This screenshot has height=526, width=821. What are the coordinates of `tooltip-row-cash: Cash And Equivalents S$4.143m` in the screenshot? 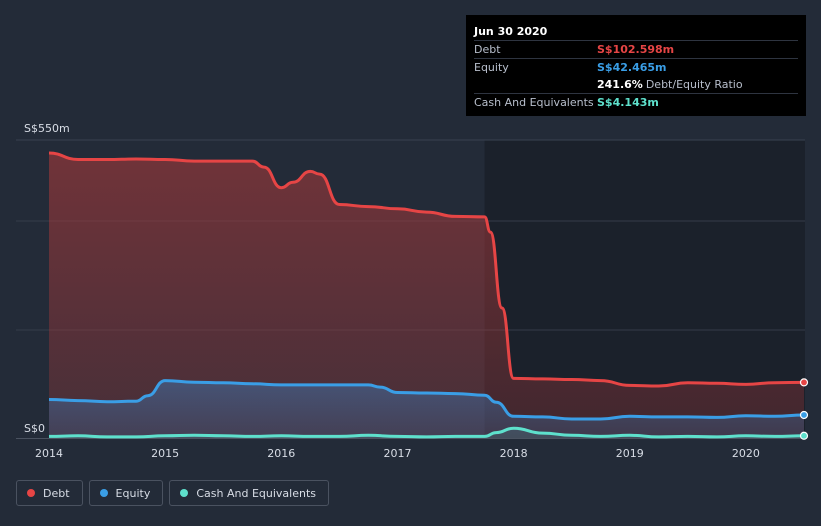 It's located at (636, 102).